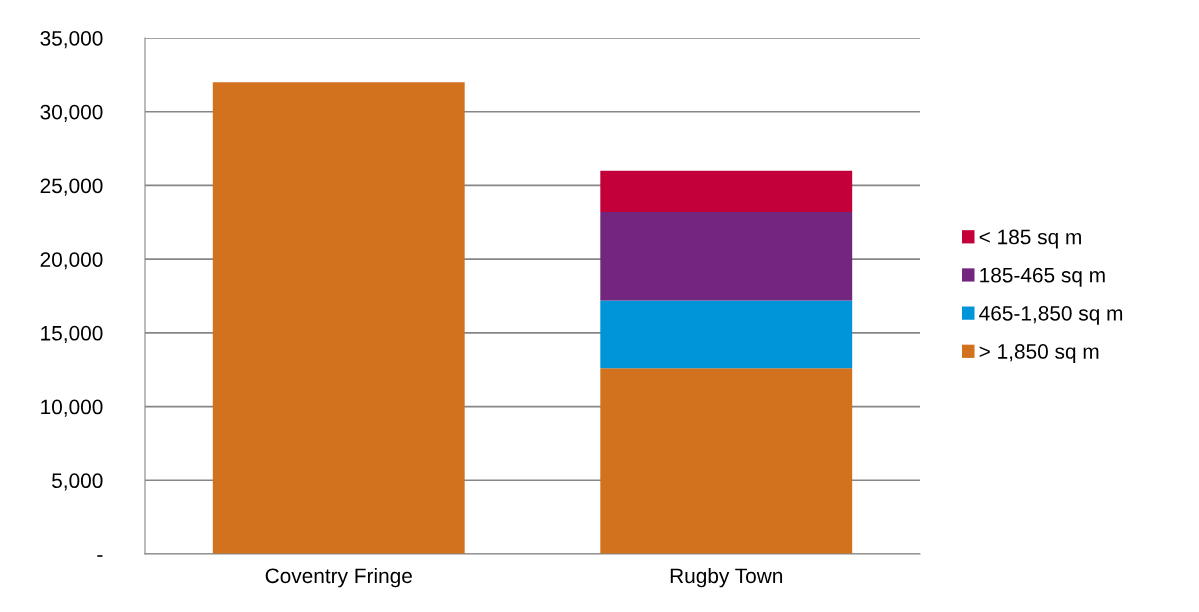 Image resolution: width=1199 pixels, height=612 pixels. What do you see at coordinates (77, 482) in the screenshot?
I see `y-tick-label: 5,000` at bounding box center [77, 482].